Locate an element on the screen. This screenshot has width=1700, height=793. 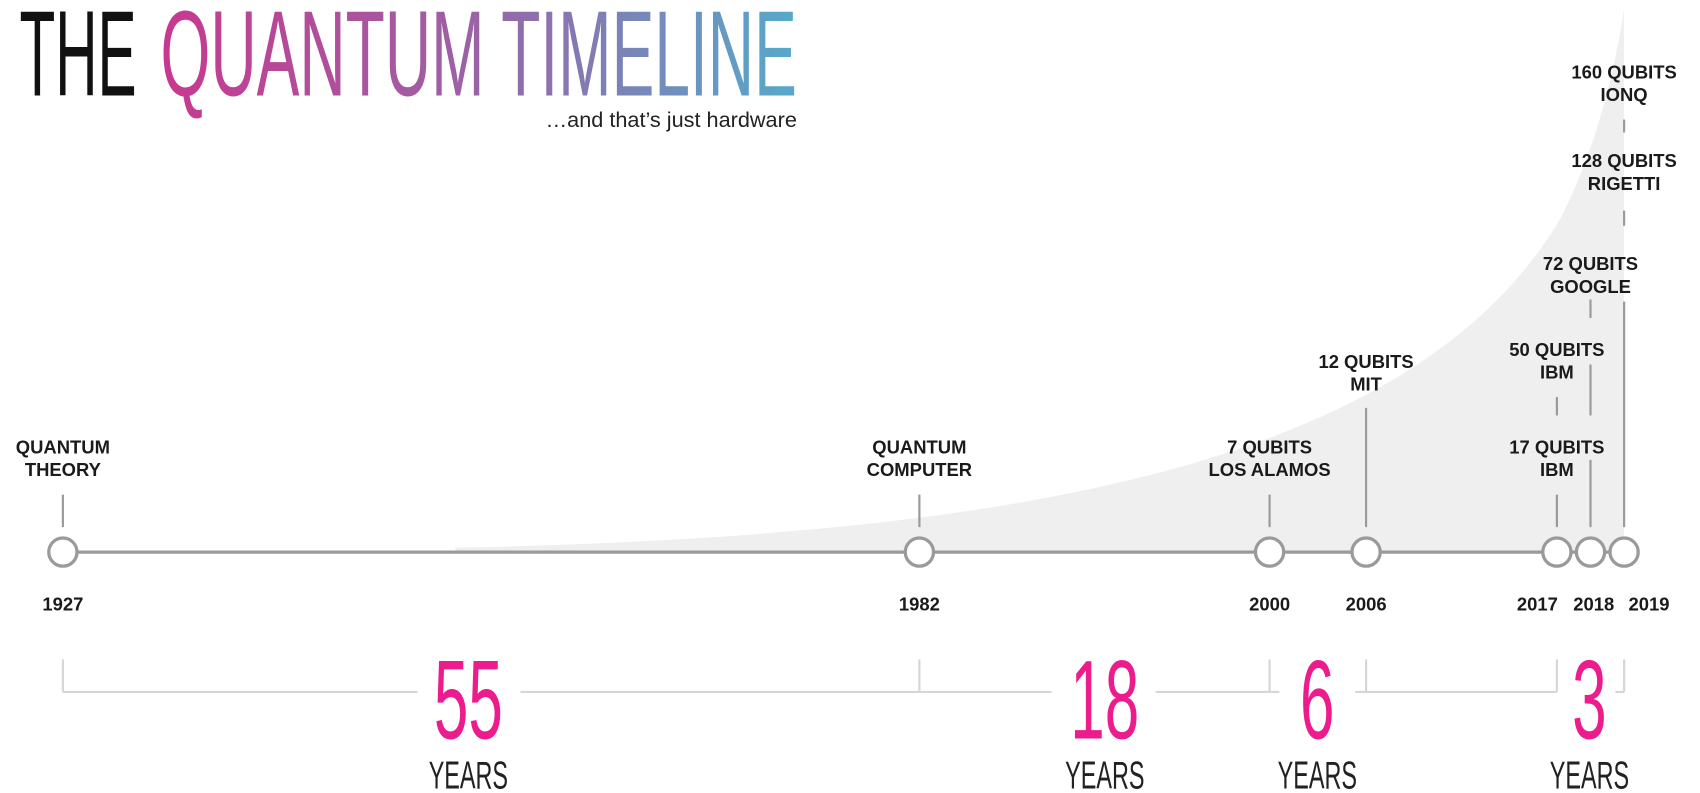
event-label: 7 QUBITS is located at coordinates (1269, 446).